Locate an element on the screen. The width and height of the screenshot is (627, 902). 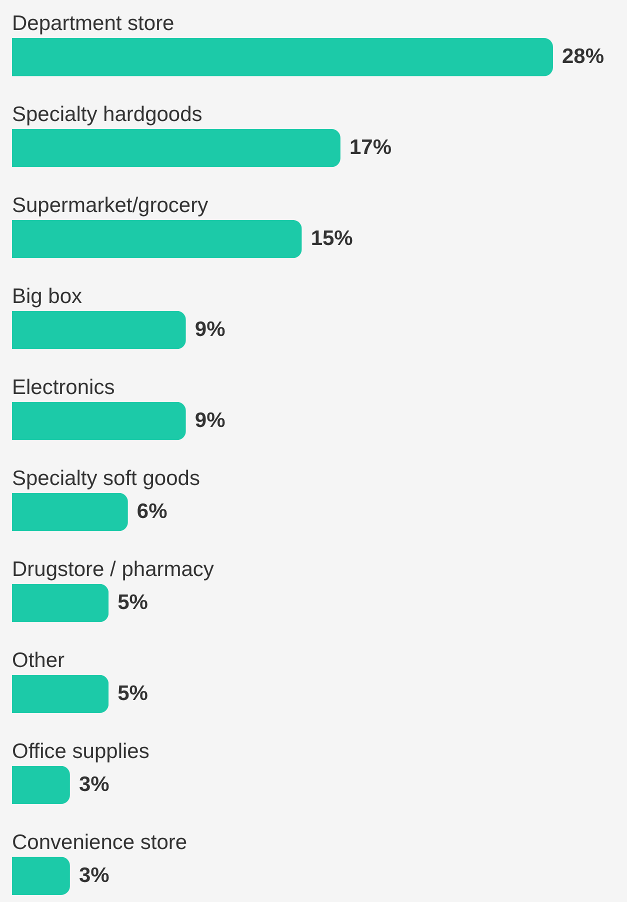
data-label: 6% is located at coordinates (152, 511).